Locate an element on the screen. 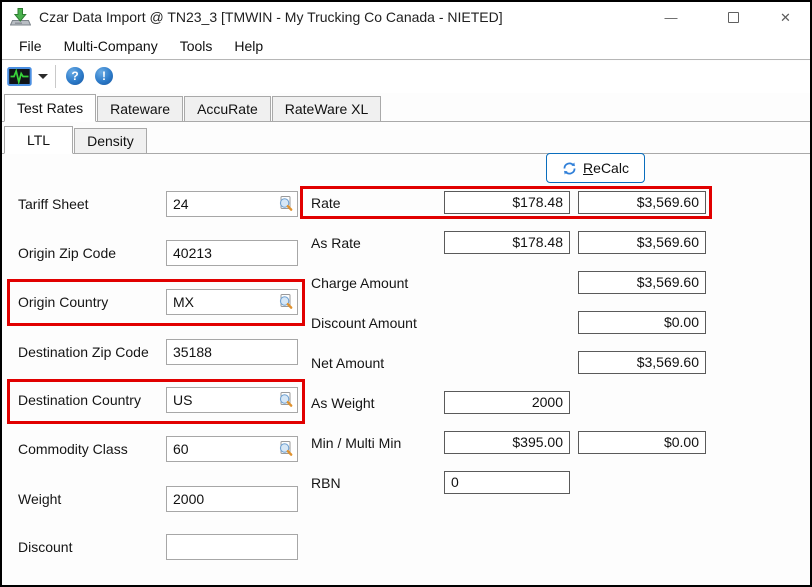  discount-input is located at coordinates (232, 547).